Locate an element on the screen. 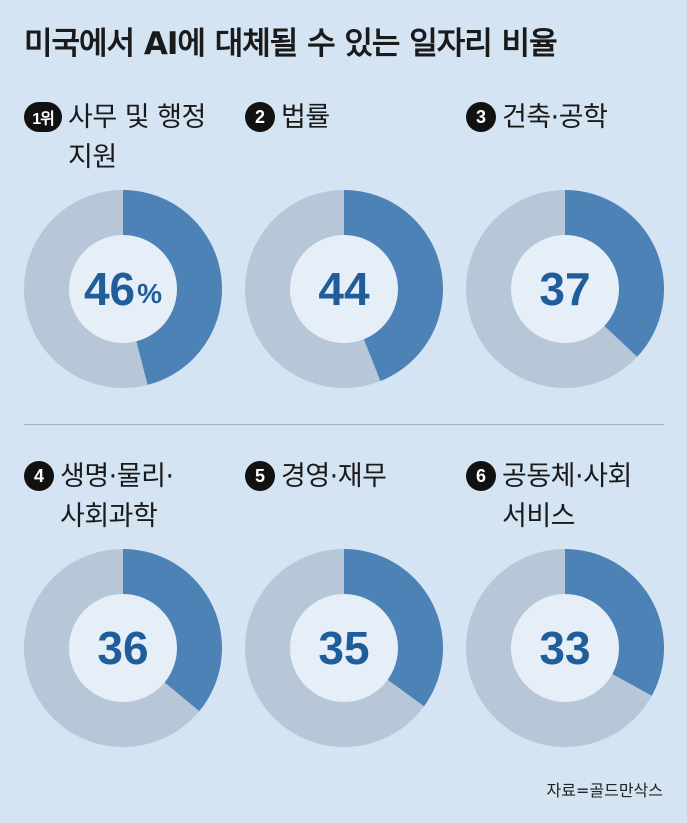  value-label: 33 is located at coordinates (565, 648).